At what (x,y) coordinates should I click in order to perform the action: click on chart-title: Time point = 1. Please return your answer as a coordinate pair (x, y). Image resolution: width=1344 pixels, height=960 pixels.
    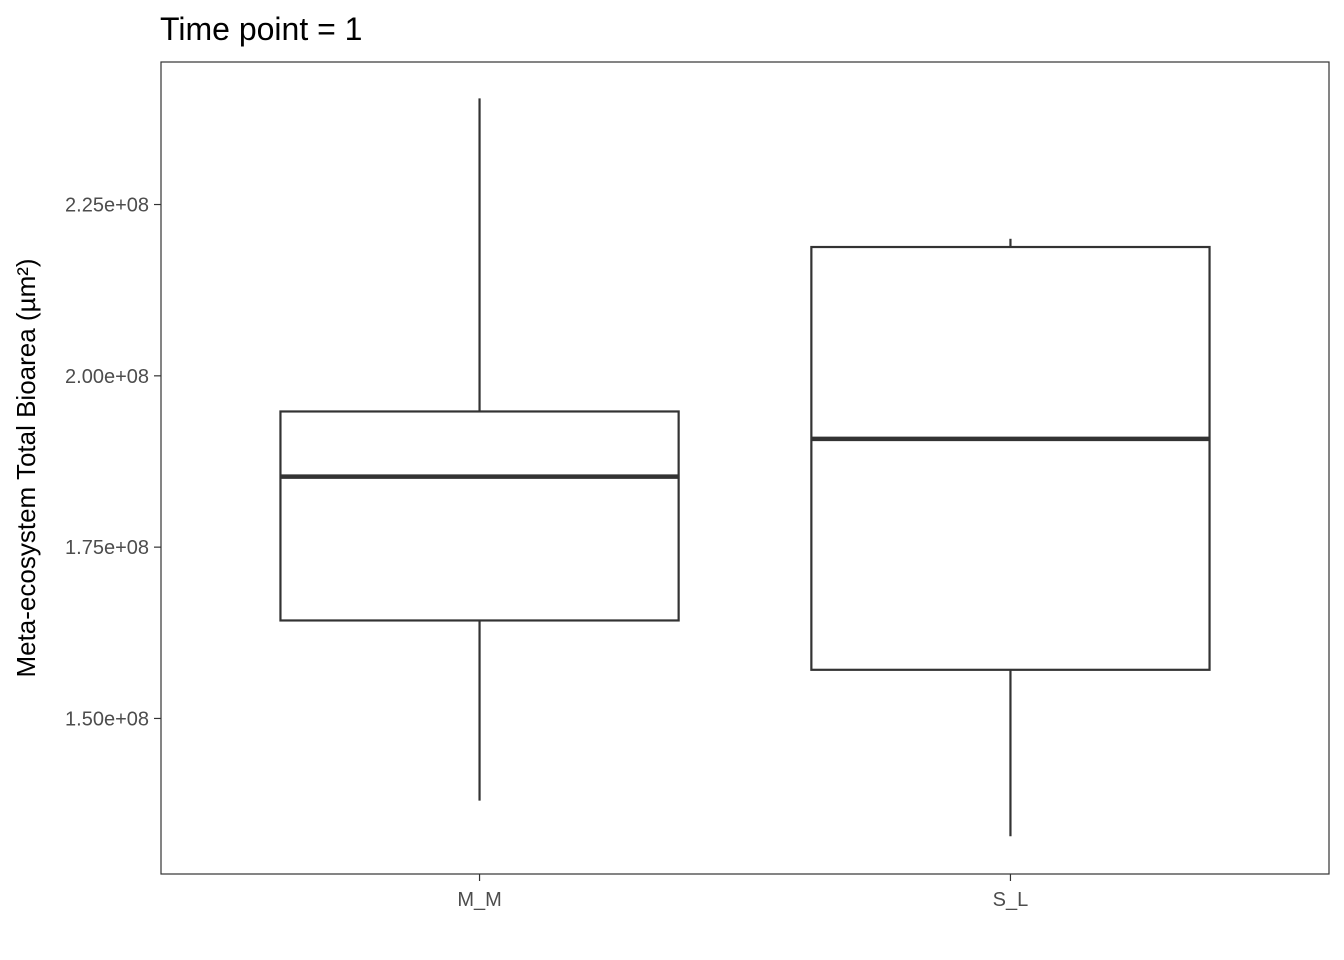
    Looking at the image, I should click on (261, 29).